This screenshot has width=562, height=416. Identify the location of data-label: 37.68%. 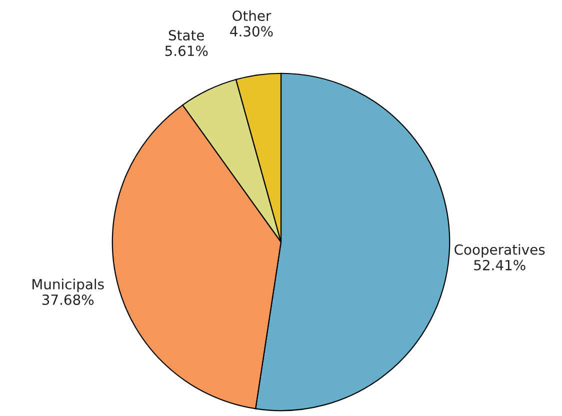
(68, 299).